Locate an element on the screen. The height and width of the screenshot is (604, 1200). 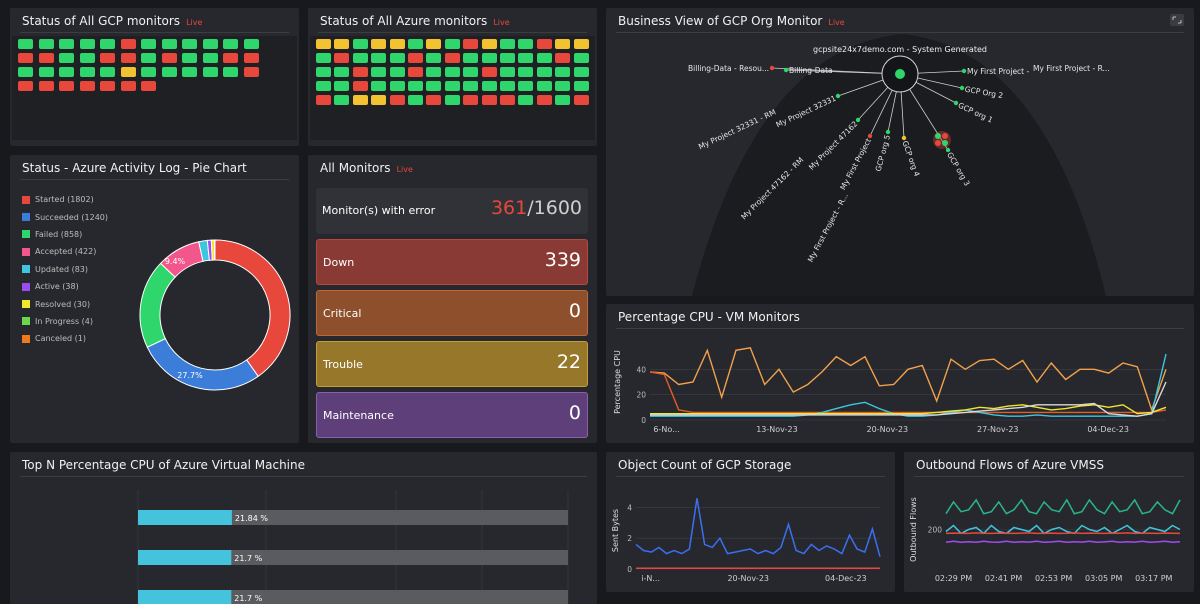
pie-legend-item: Started (1802) is located at coordinates (65, 199).